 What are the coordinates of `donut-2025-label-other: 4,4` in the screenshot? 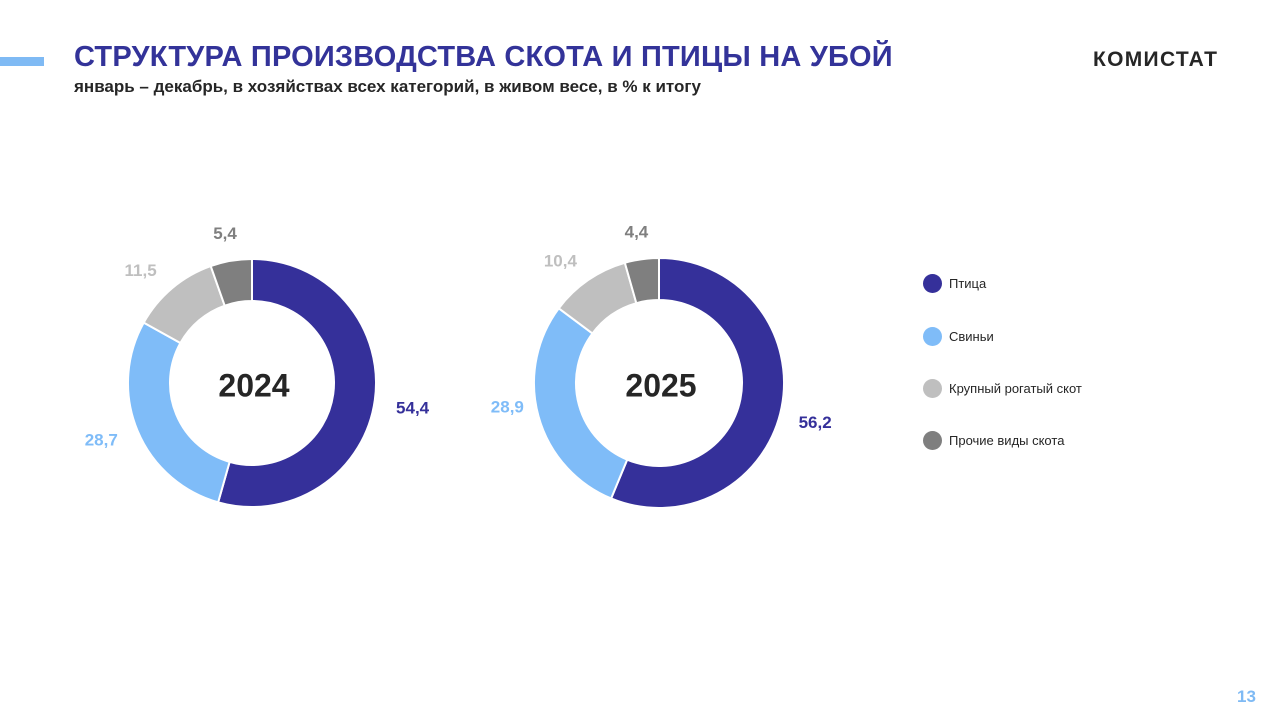 It's located at (637, 231).